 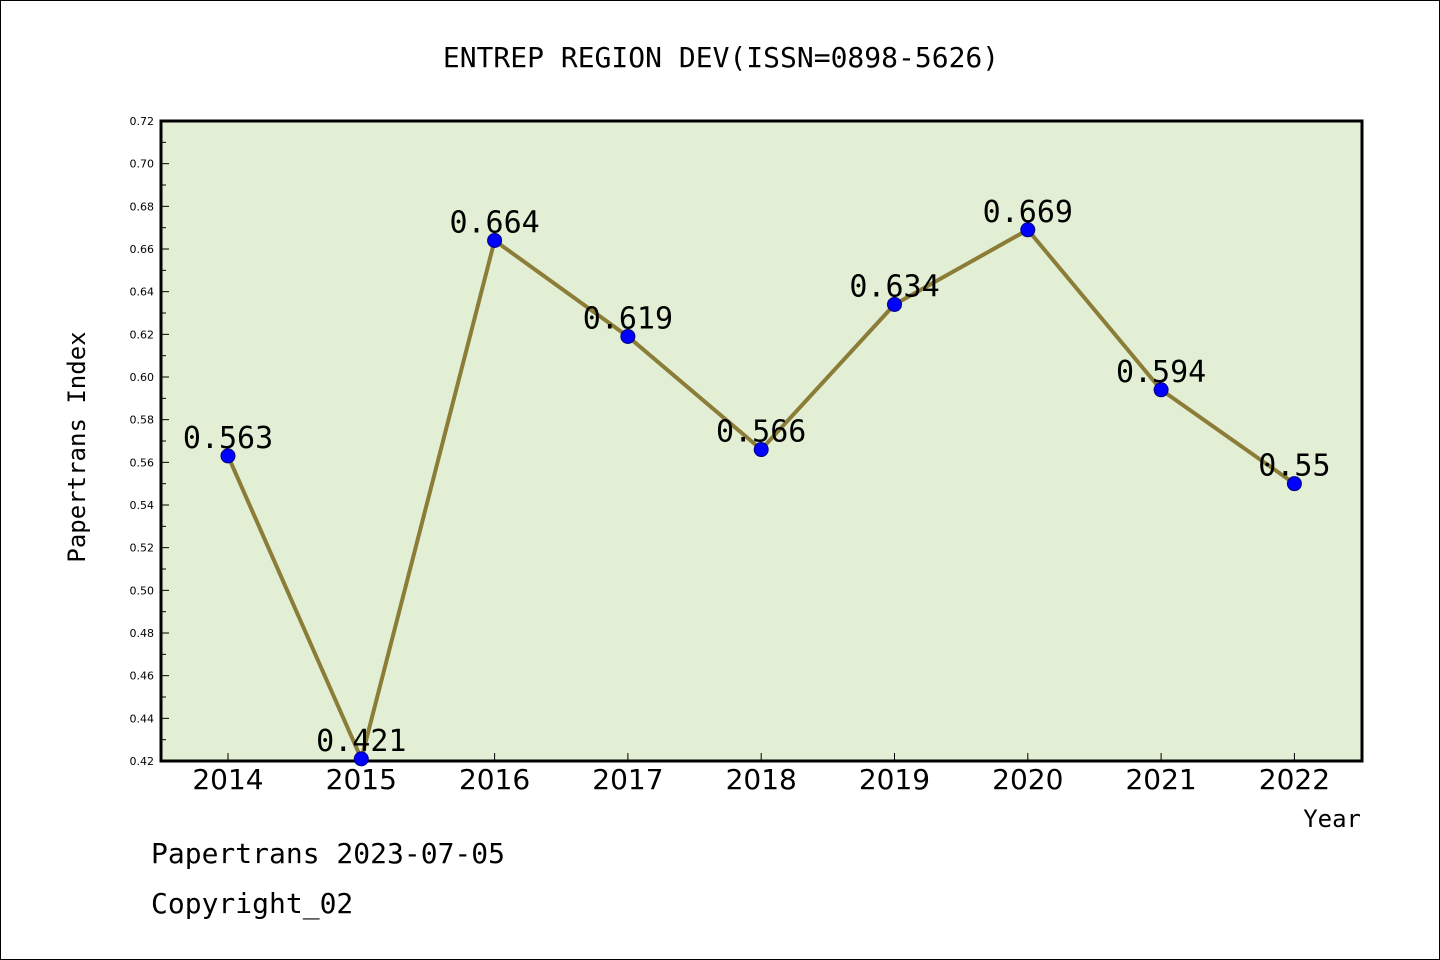 I want to click on data-label: 0.566, so click(x=761, y=432).